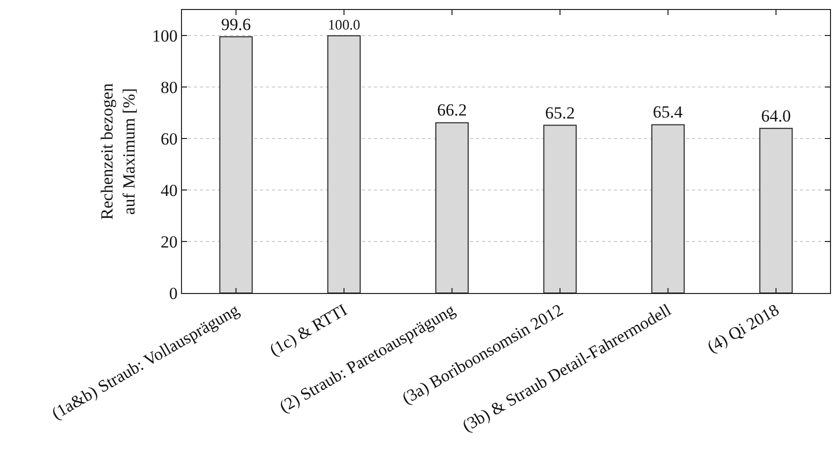  Describe the element at coordinates (169, 139) in the screenshot. I see `y-tick-label: 60` at that location.